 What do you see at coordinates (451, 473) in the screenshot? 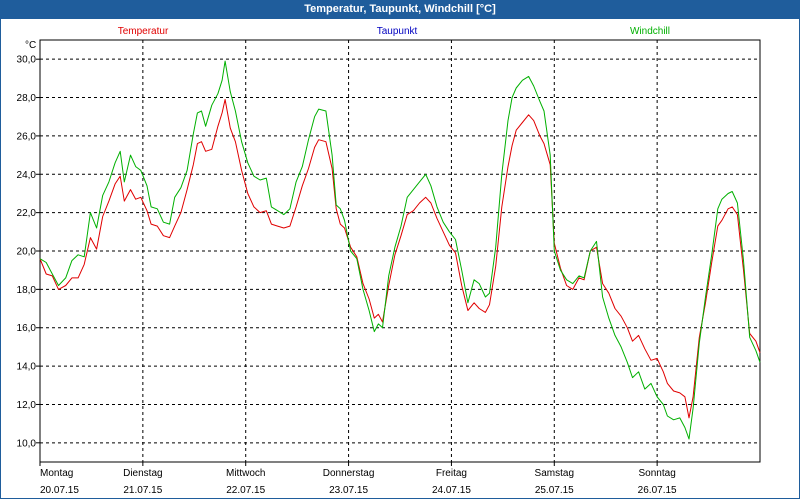
I see `x-tick-day: Freitag` at bounding box center [451, 473].